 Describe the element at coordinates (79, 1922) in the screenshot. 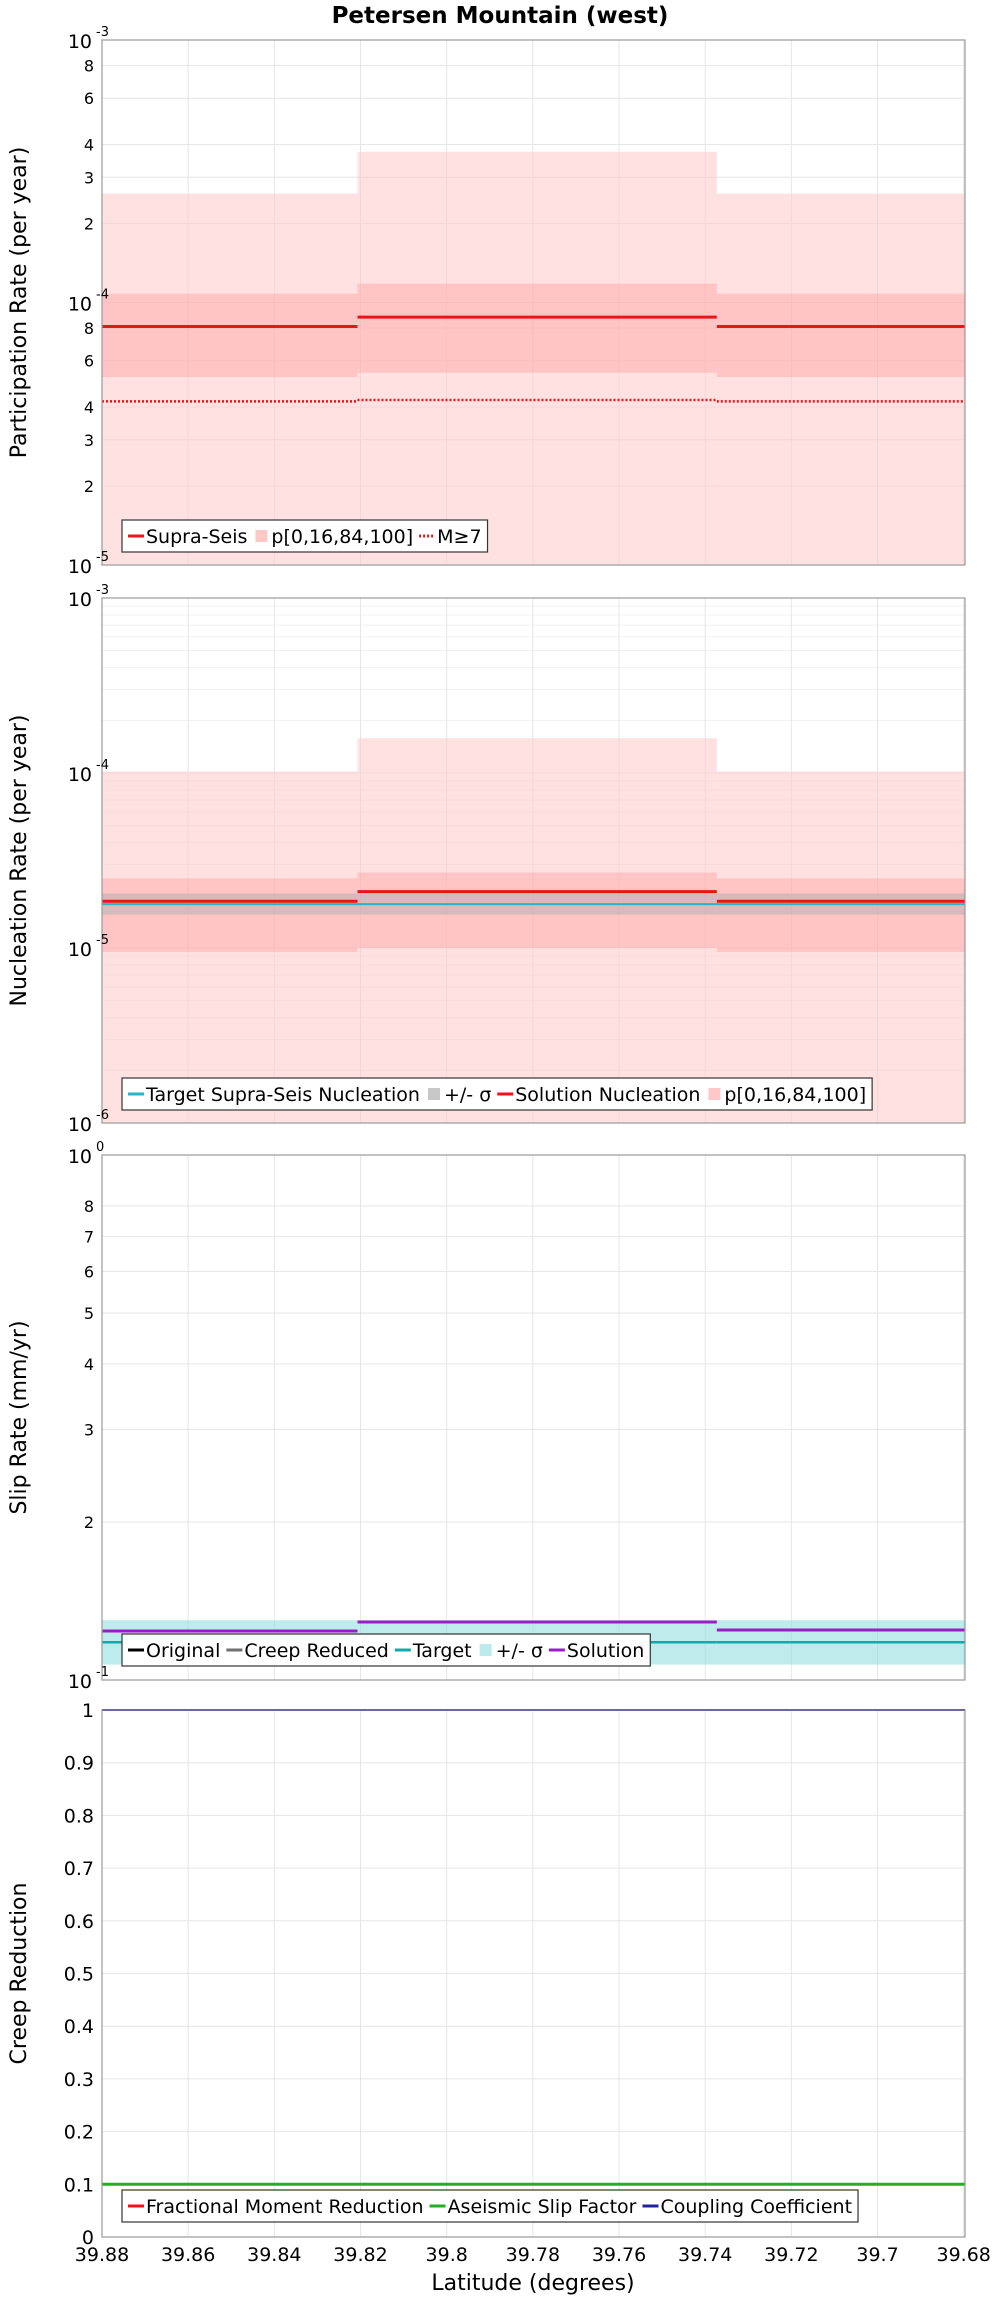

I see `y-tick-label: 0.6` at that location.